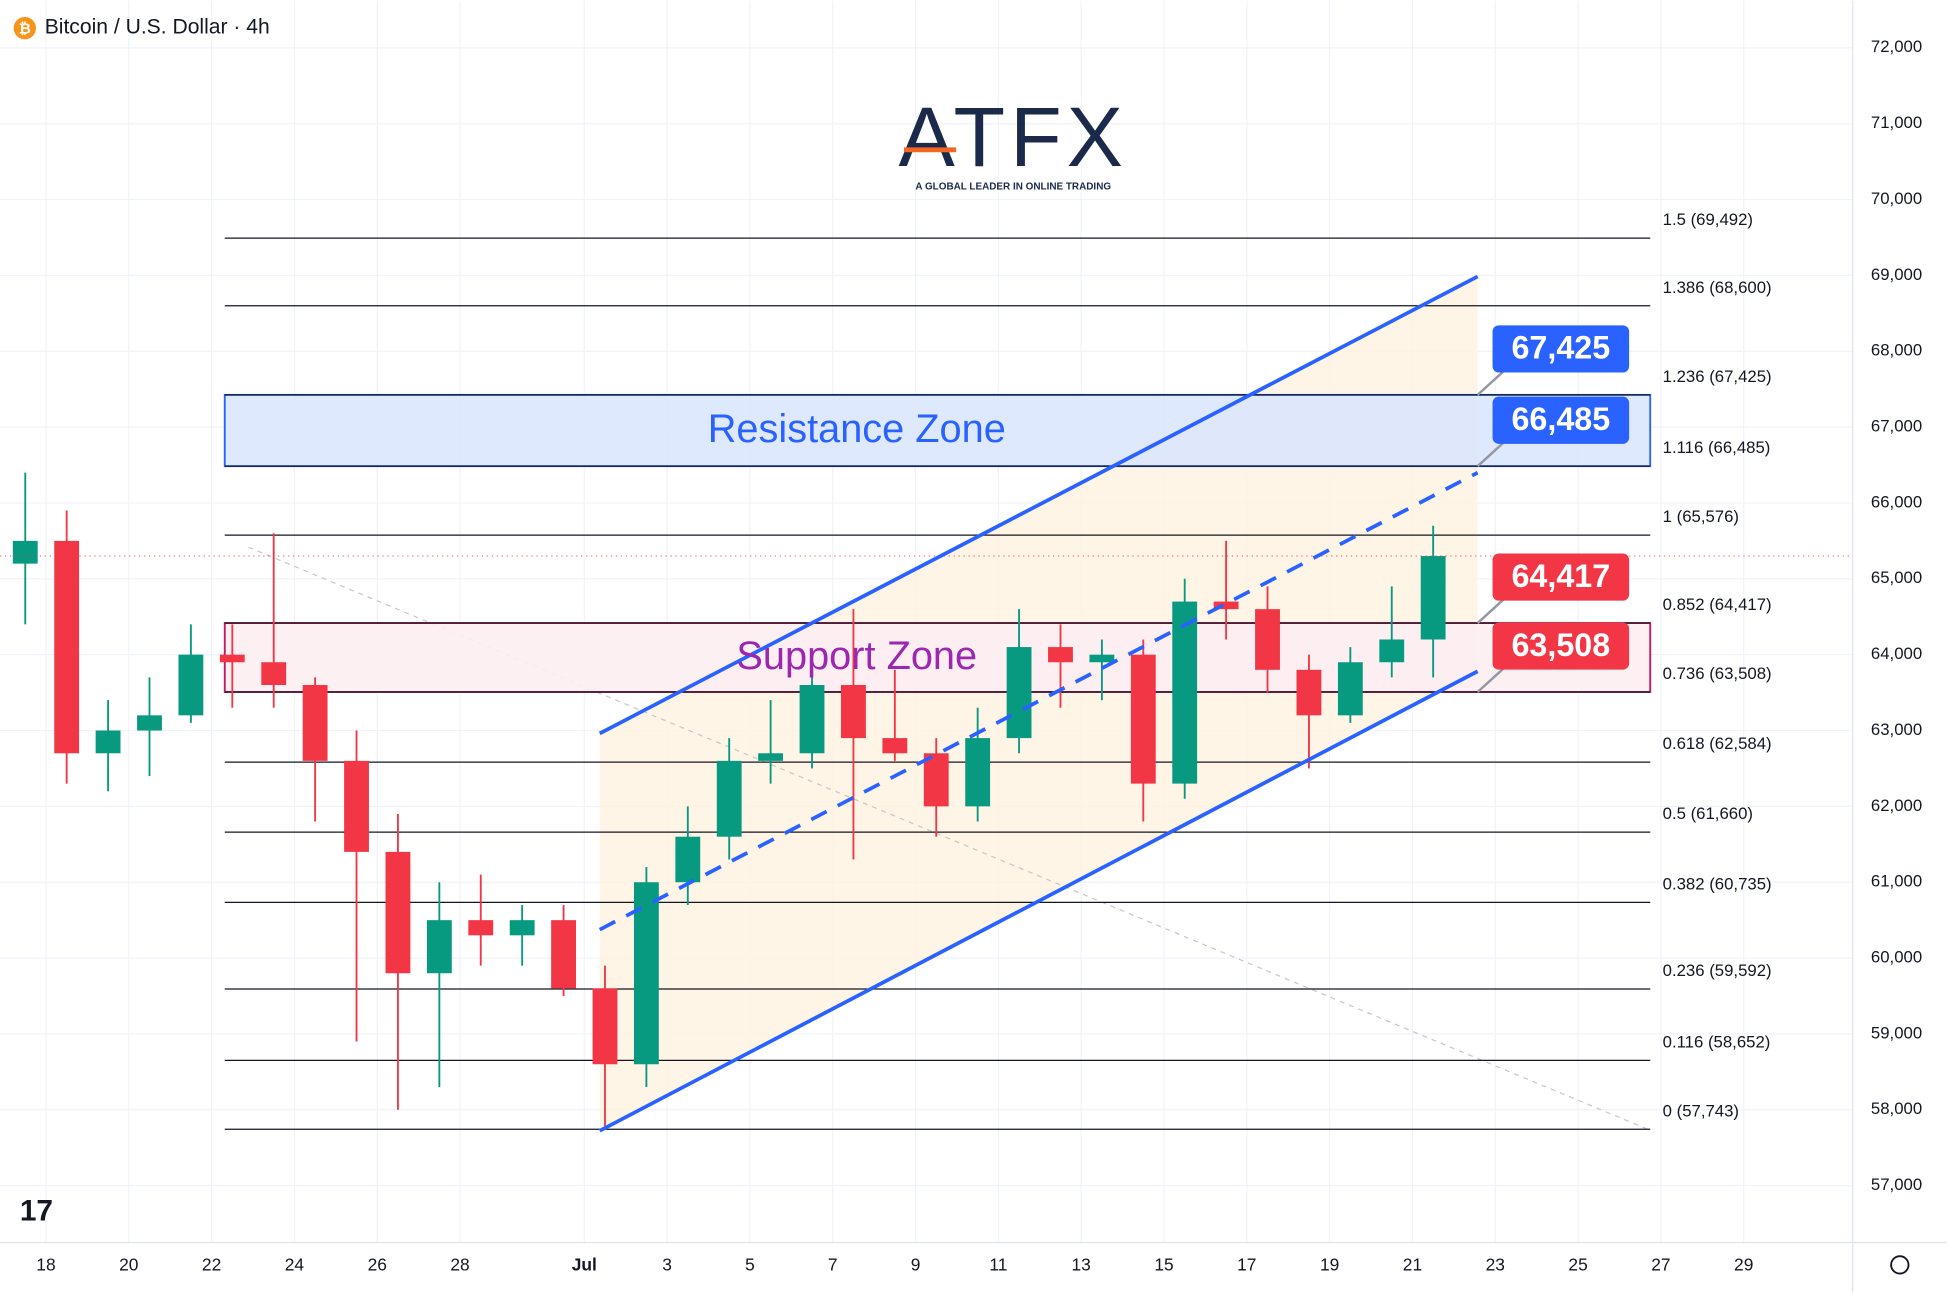 This screenshot has width=1947, height=1293. I want to click on x-tick-label: 28, so click(459, 1265).